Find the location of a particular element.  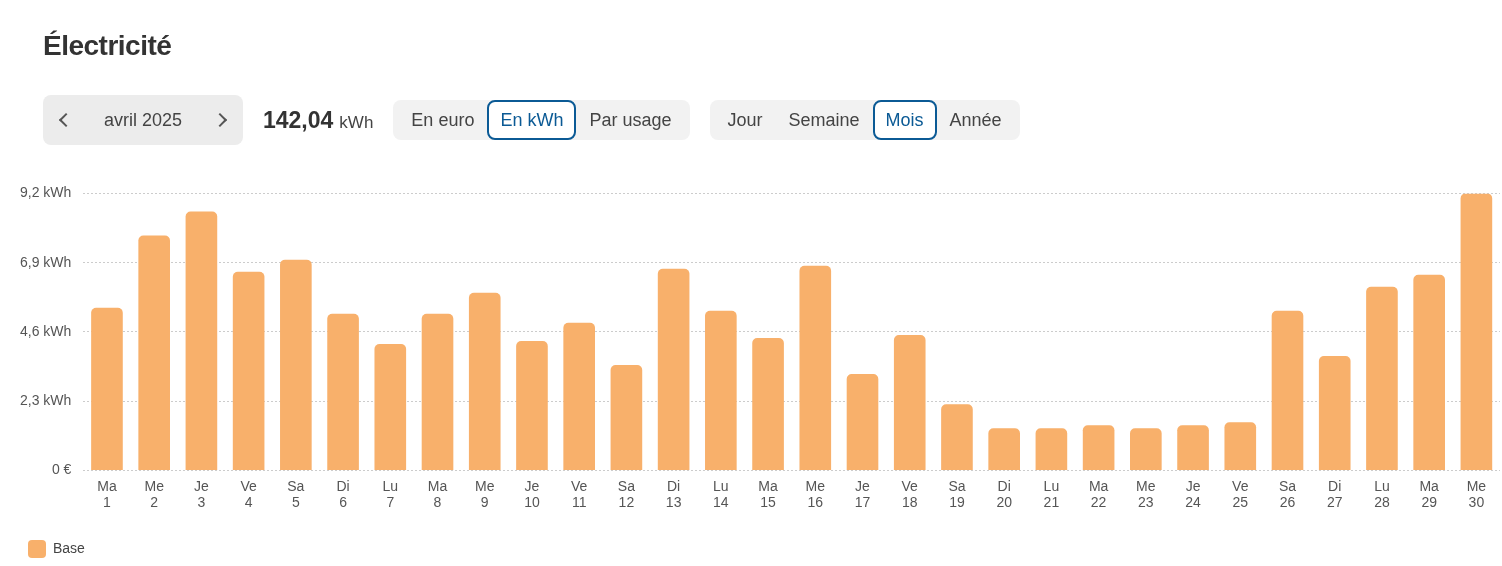

x-tick-label: Je 3 is located at coordinates (202, 494).